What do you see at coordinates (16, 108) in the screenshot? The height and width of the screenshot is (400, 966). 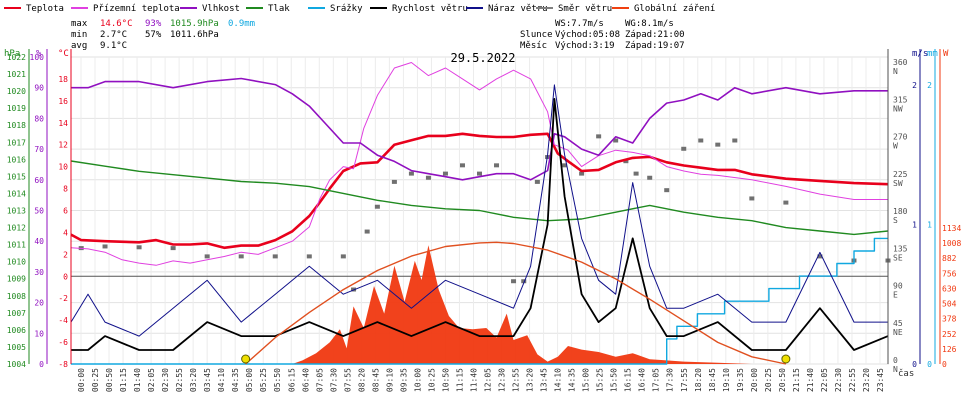 I see `tick-label-pressure: 1019` at bounding box center [16, 108].